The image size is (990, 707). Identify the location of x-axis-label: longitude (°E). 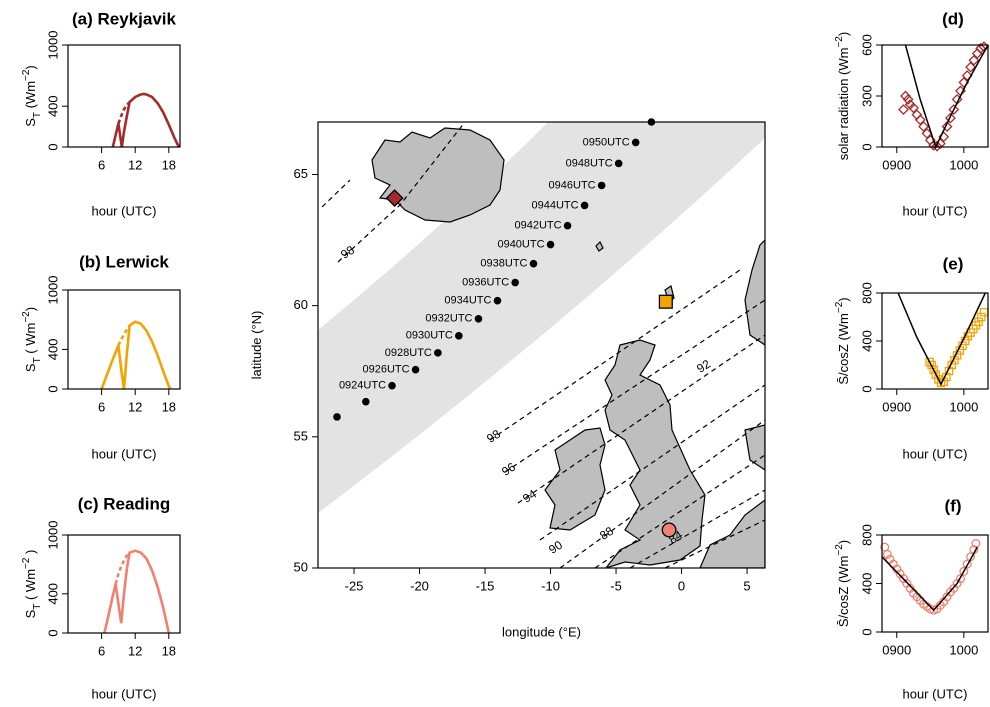
(541, 631).